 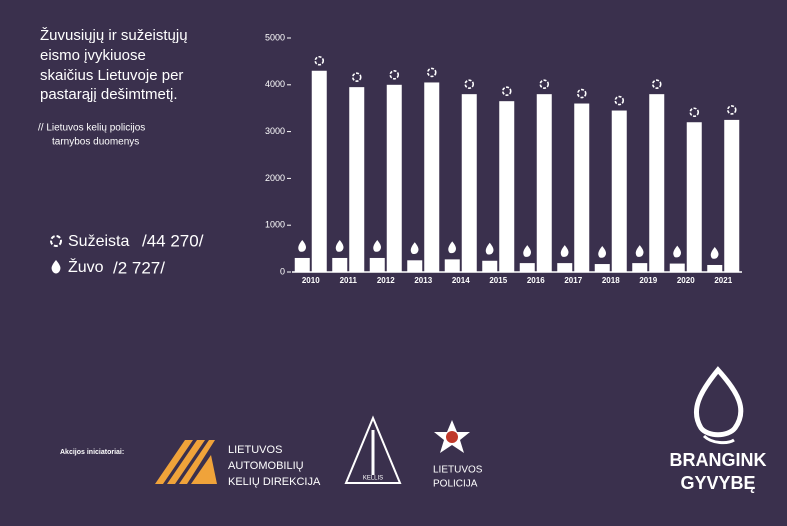 I want to click on x-tick-label: 2020, so click(x=686, y=280).